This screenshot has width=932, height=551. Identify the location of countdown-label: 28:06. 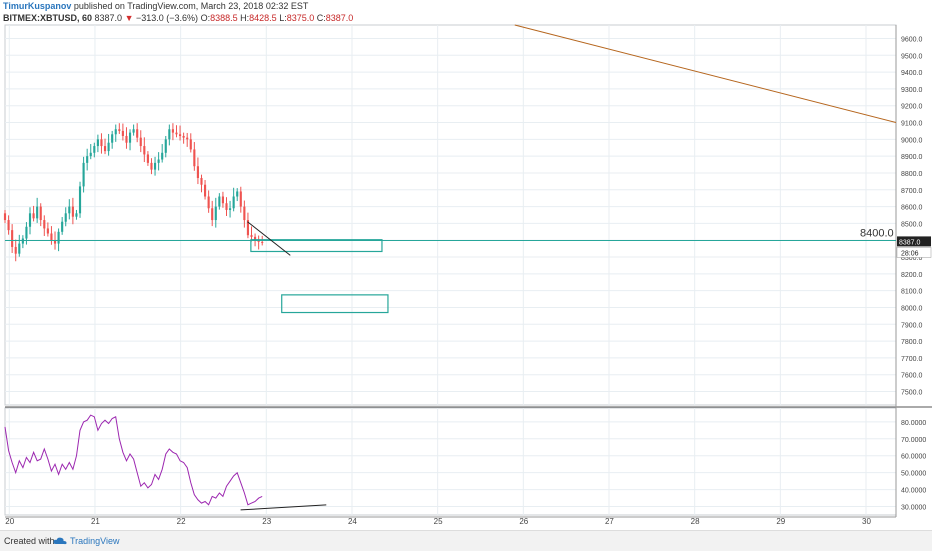
(910, 253).